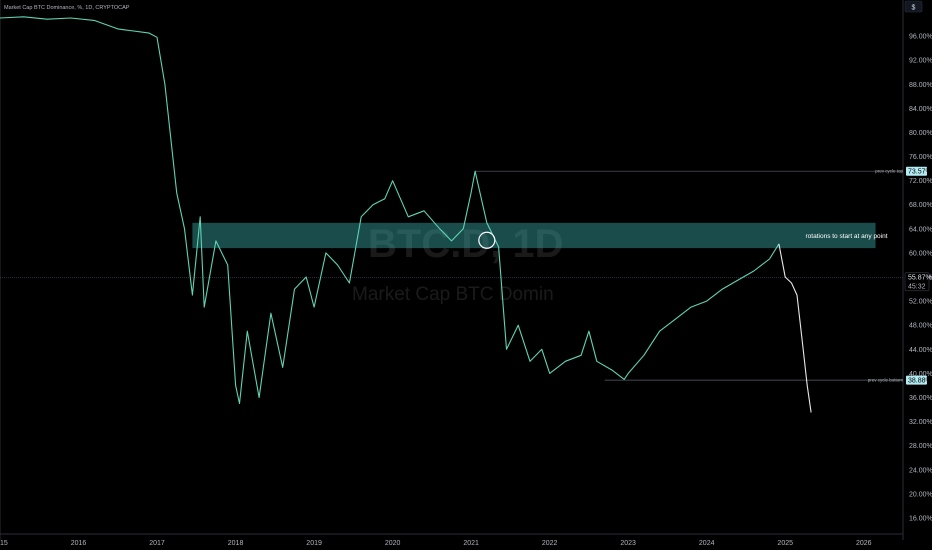  What do you see at coordinates (236, 543) in the screenshot?
I see `x-tick-label: 2018` at bounding box center [236, 543].